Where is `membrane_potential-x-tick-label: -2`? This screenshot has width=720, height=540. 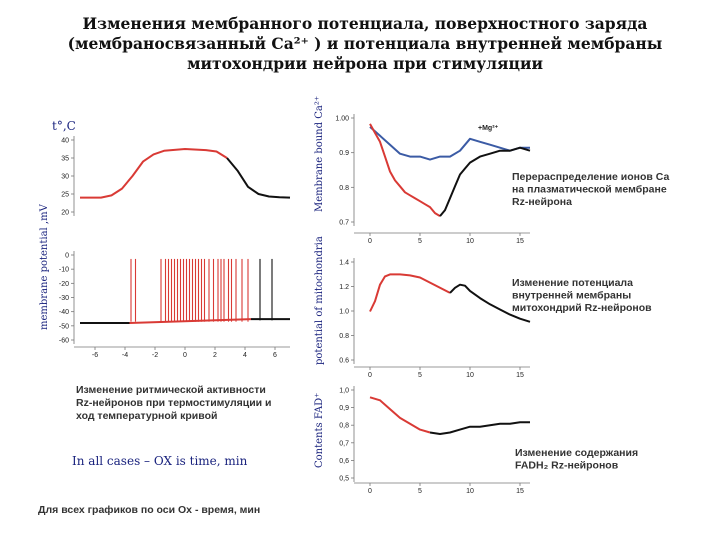 membrane_potential-x-tick-label: -2 is located at coordinates (155, 355).